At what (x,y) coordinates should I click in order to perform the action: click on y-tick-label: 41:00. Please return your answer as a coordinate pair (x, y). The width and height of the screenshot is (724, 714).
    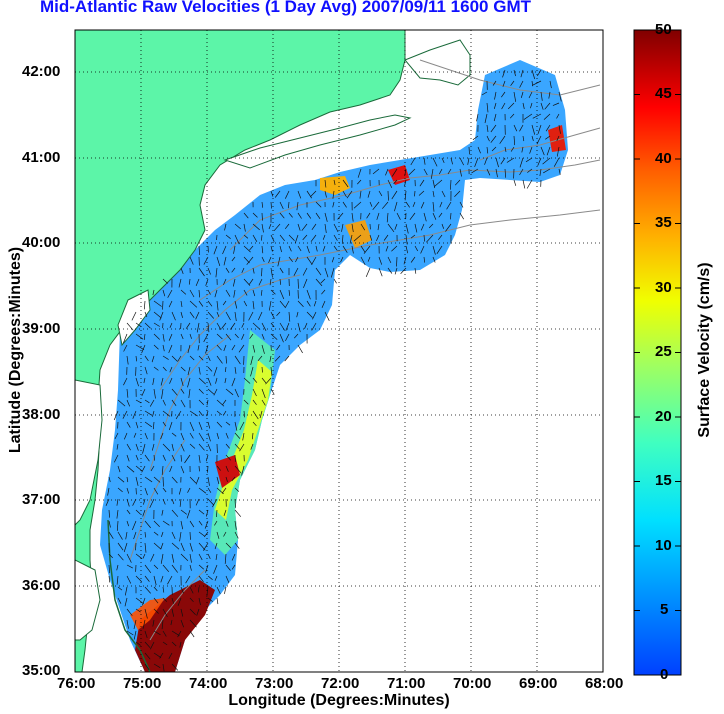
    Looking at the image, I should click on (41, 157).